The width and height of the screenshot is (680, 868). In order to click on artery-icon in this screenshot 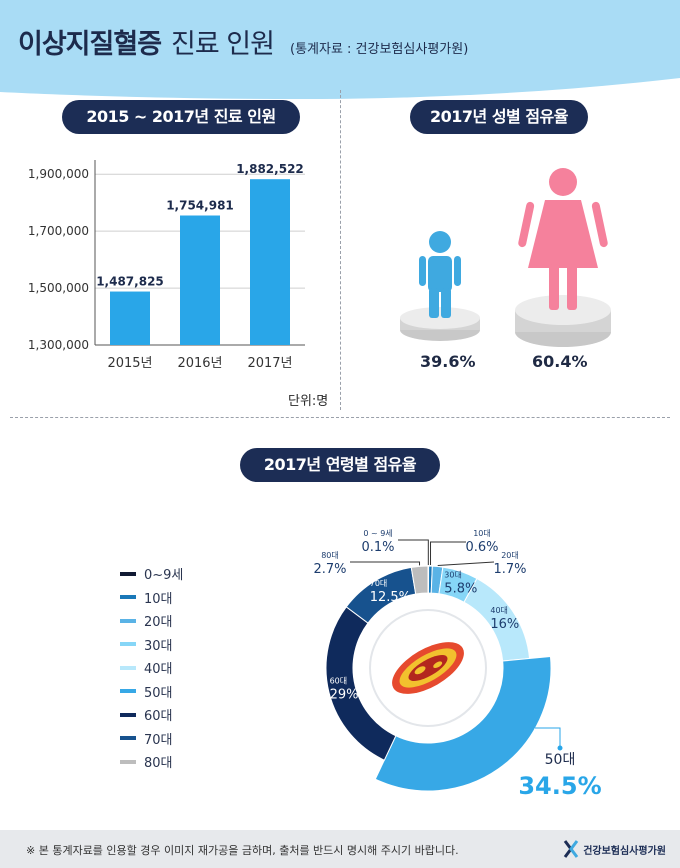, I will do `click(428, 668)`.